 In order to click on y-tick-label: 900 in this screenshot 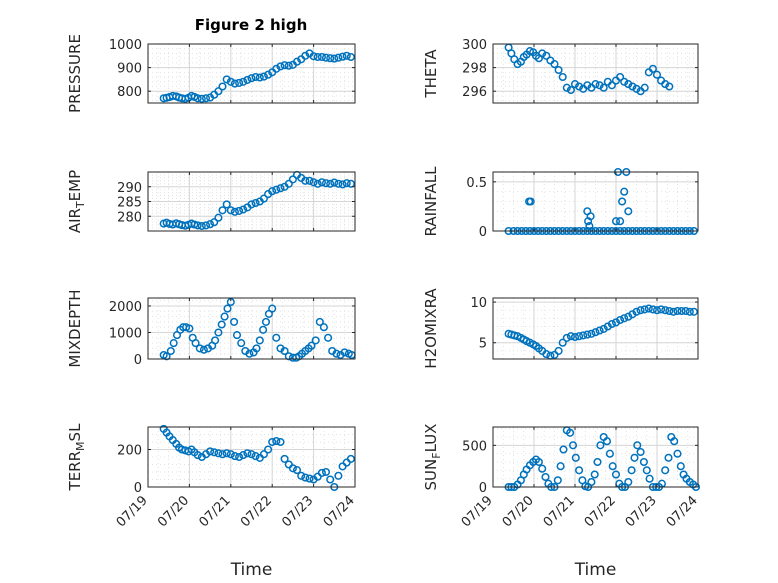, I will do `click(129, 69)`.